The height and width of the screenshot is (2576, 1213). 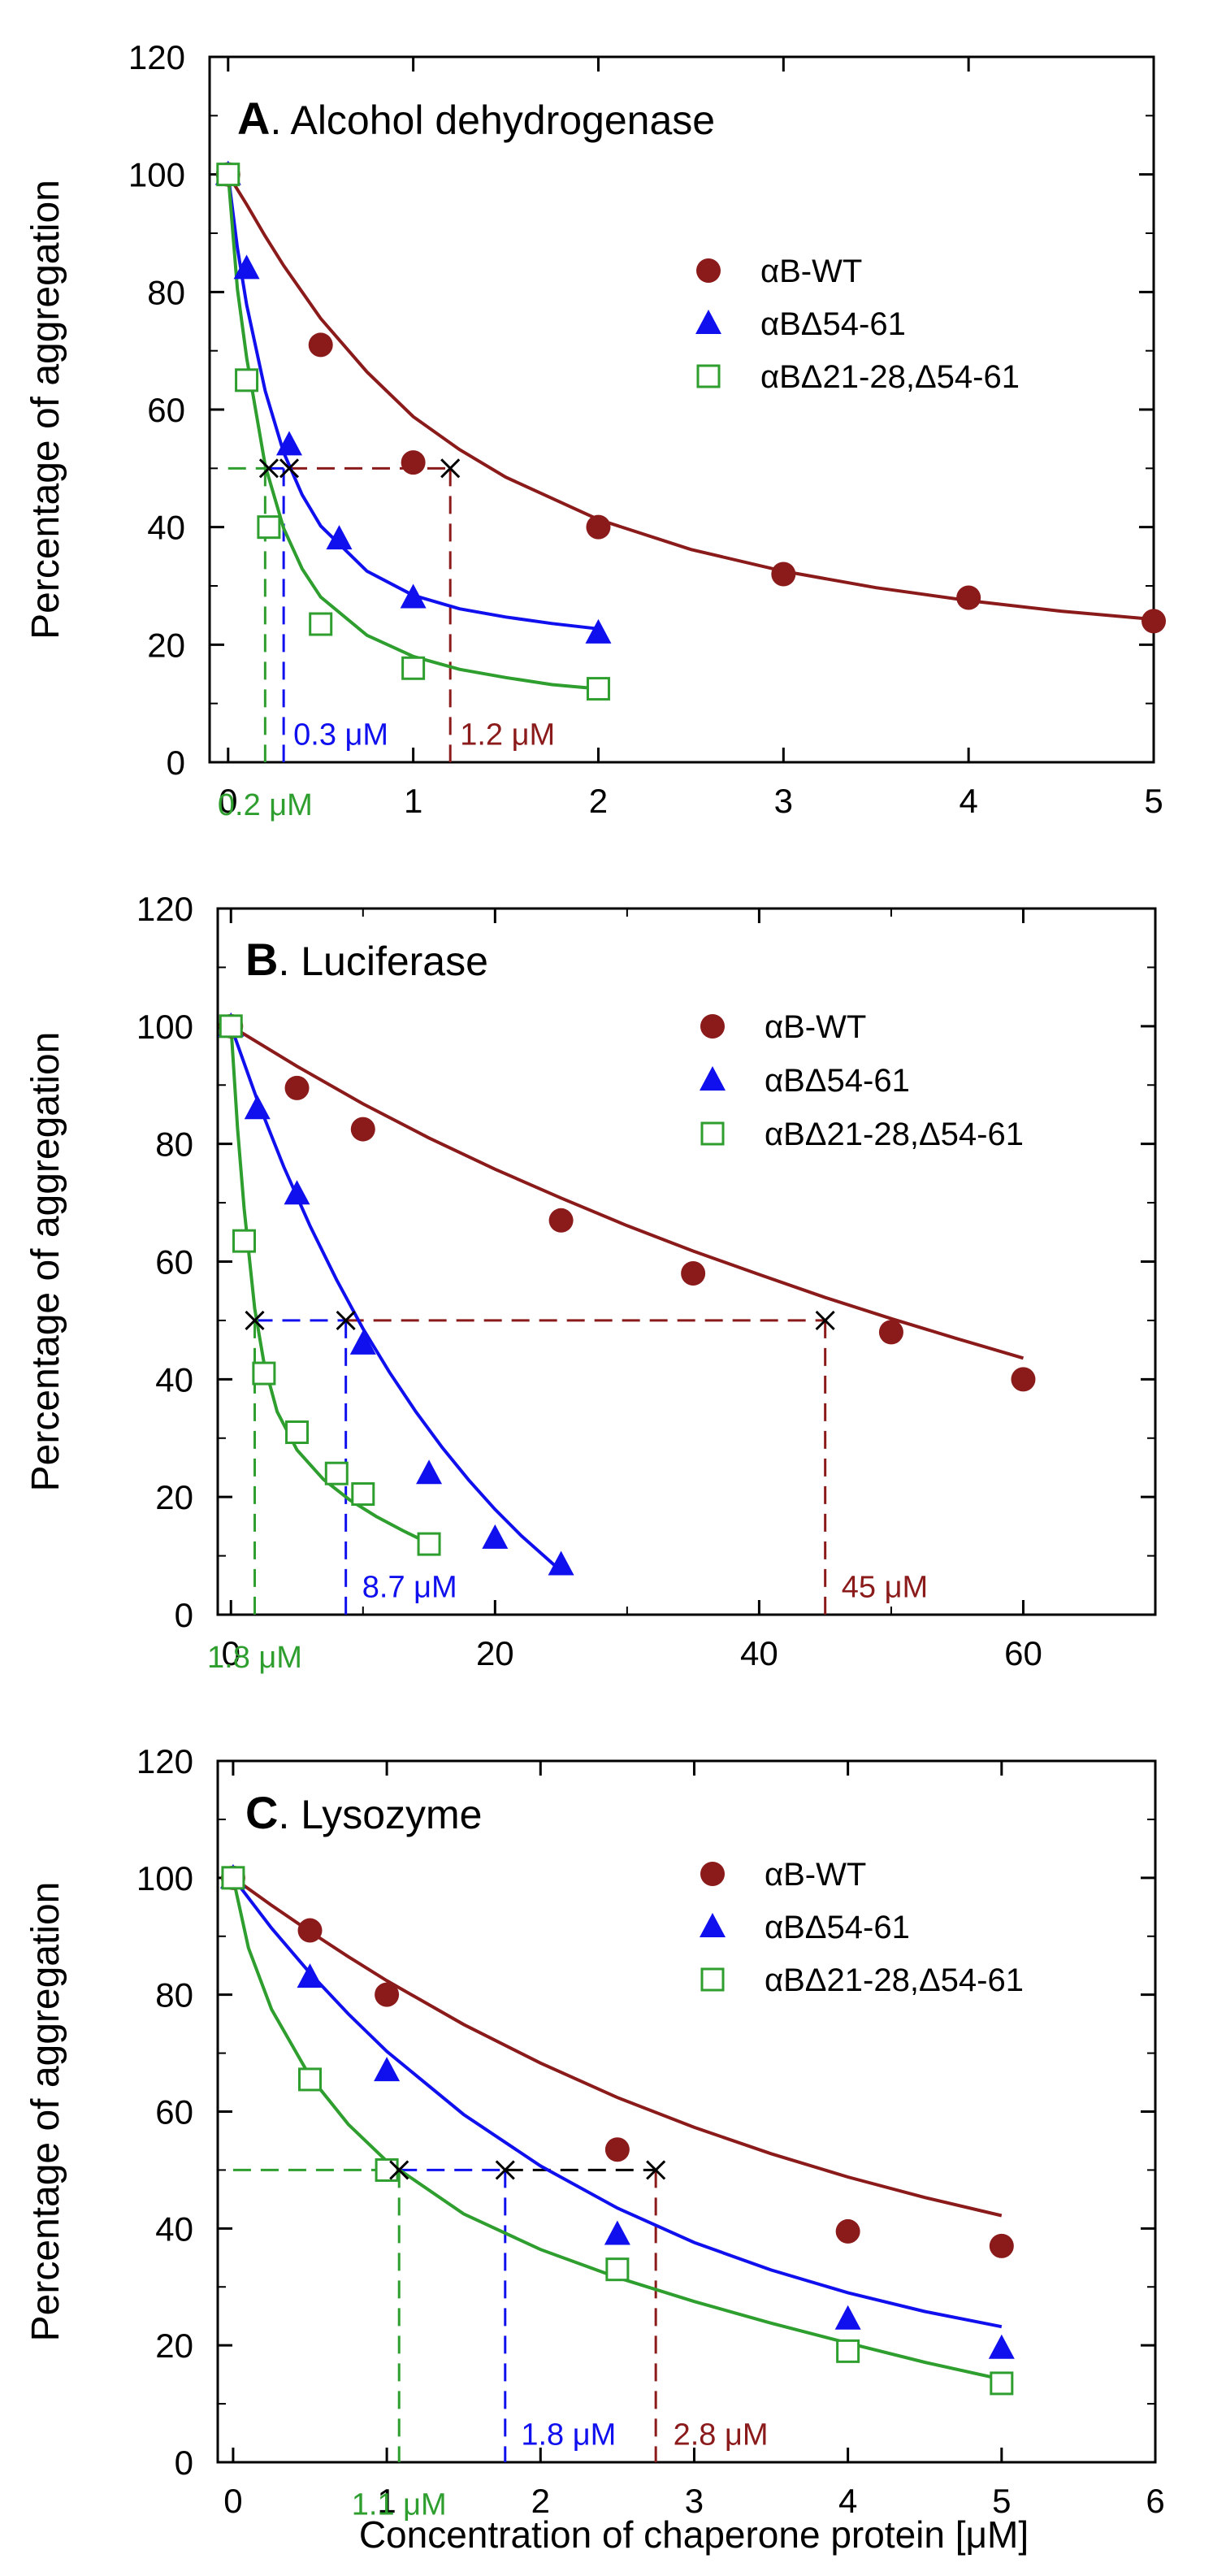 I want to click on panel-title: C. Lysozyme, so click(x=363, y=1812).